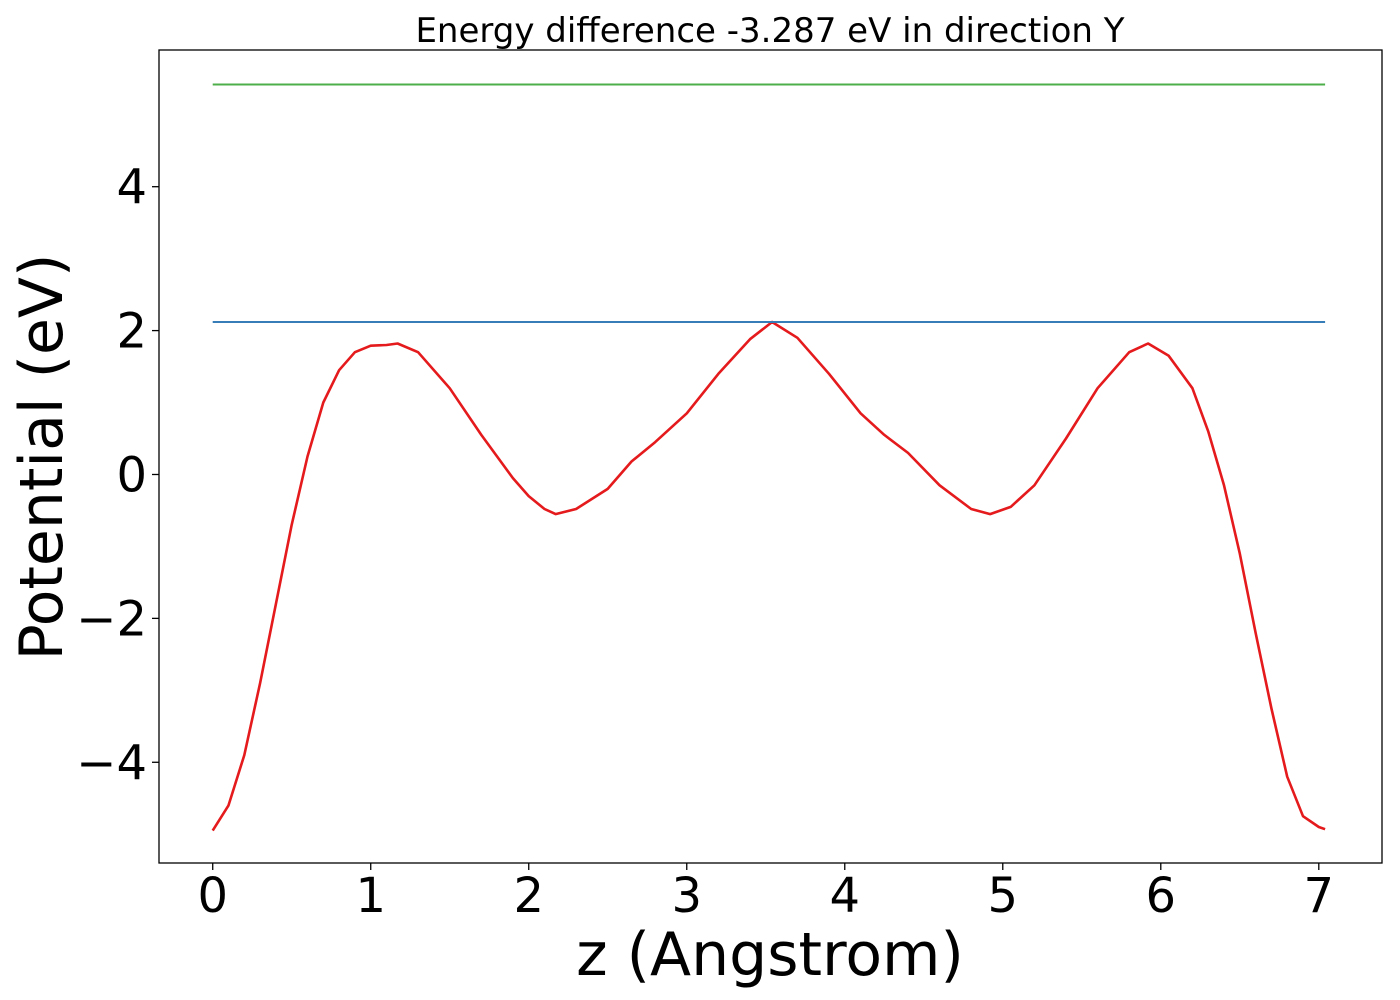 The height and width of the screenshot is (1000, 1400). Describe the element at coordinates (212, 896) in the screenshot. I see `x-tick-label: 0` at that location.